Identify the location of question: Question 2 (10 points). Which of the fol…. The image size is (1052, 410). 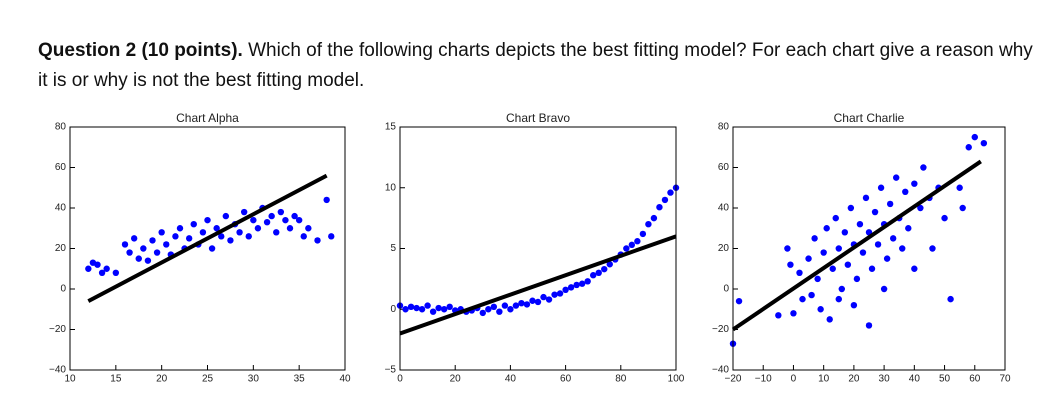
(538, 66).